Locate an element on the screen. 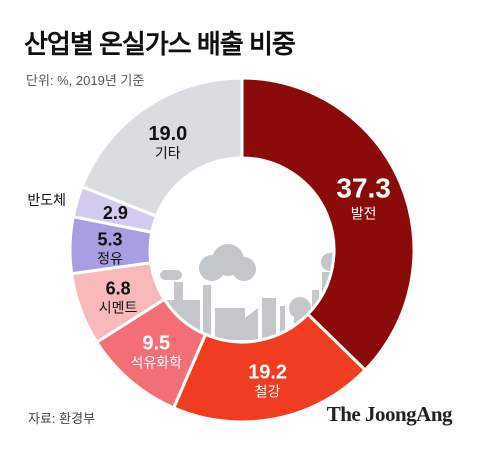 The width and height of the screenshot is (480, 449). category-label-5: 반도체 is located at coordinates (46, 200).